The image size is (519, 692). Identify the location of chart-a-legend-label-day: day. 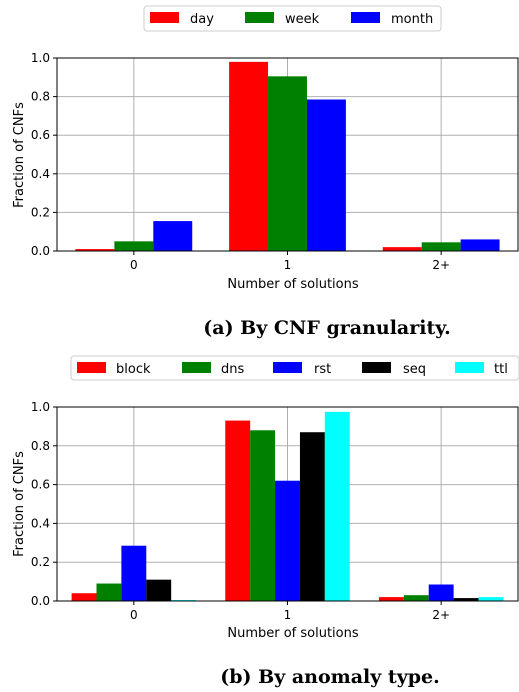
(202, 19).